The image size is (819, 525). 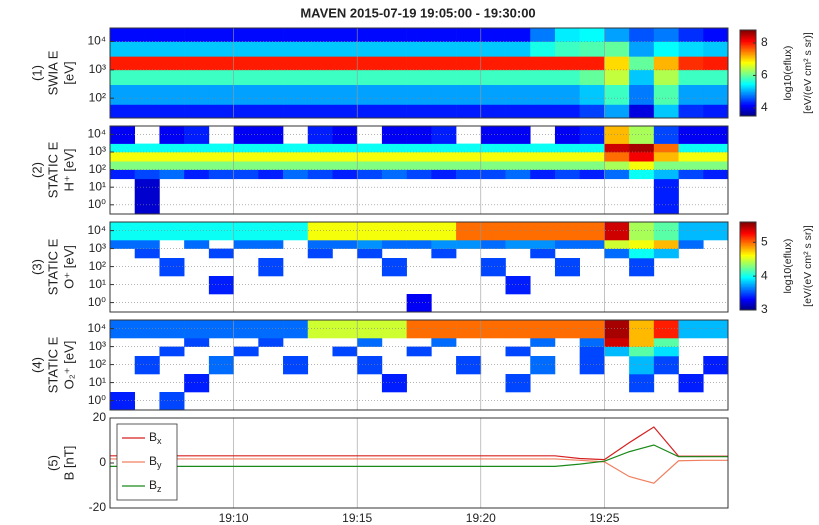 I want to click on y-axis-label: (1), so click(x=36, y=73).